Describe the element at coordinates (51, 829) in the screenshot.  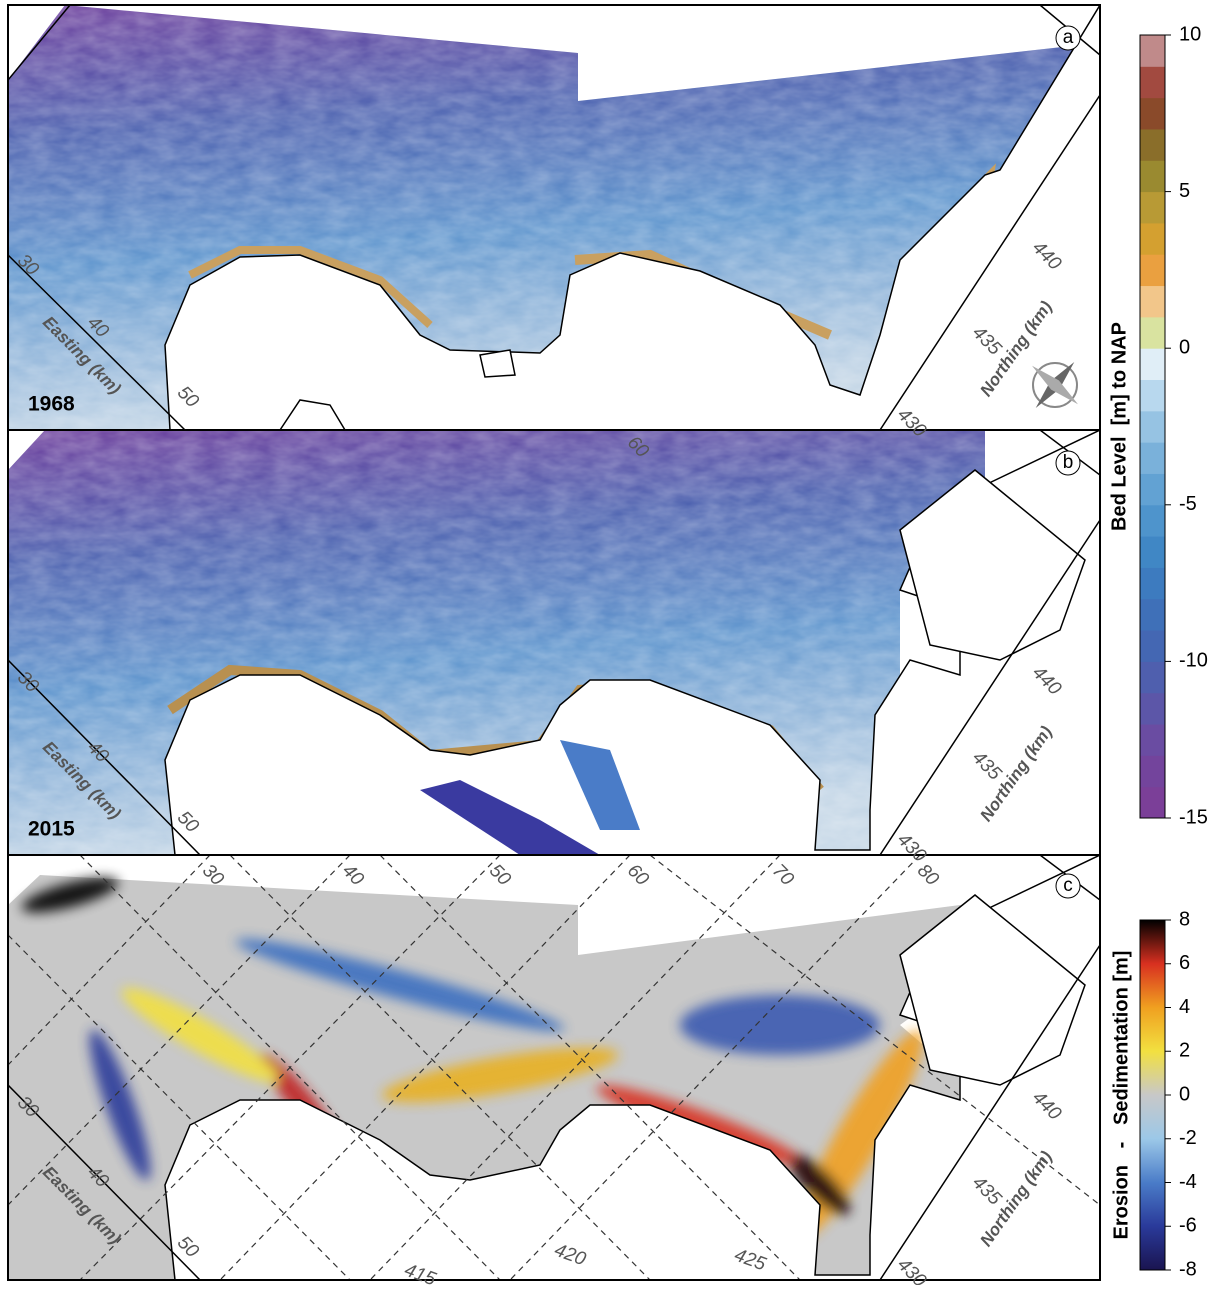
I see `year: 2015` at that location.